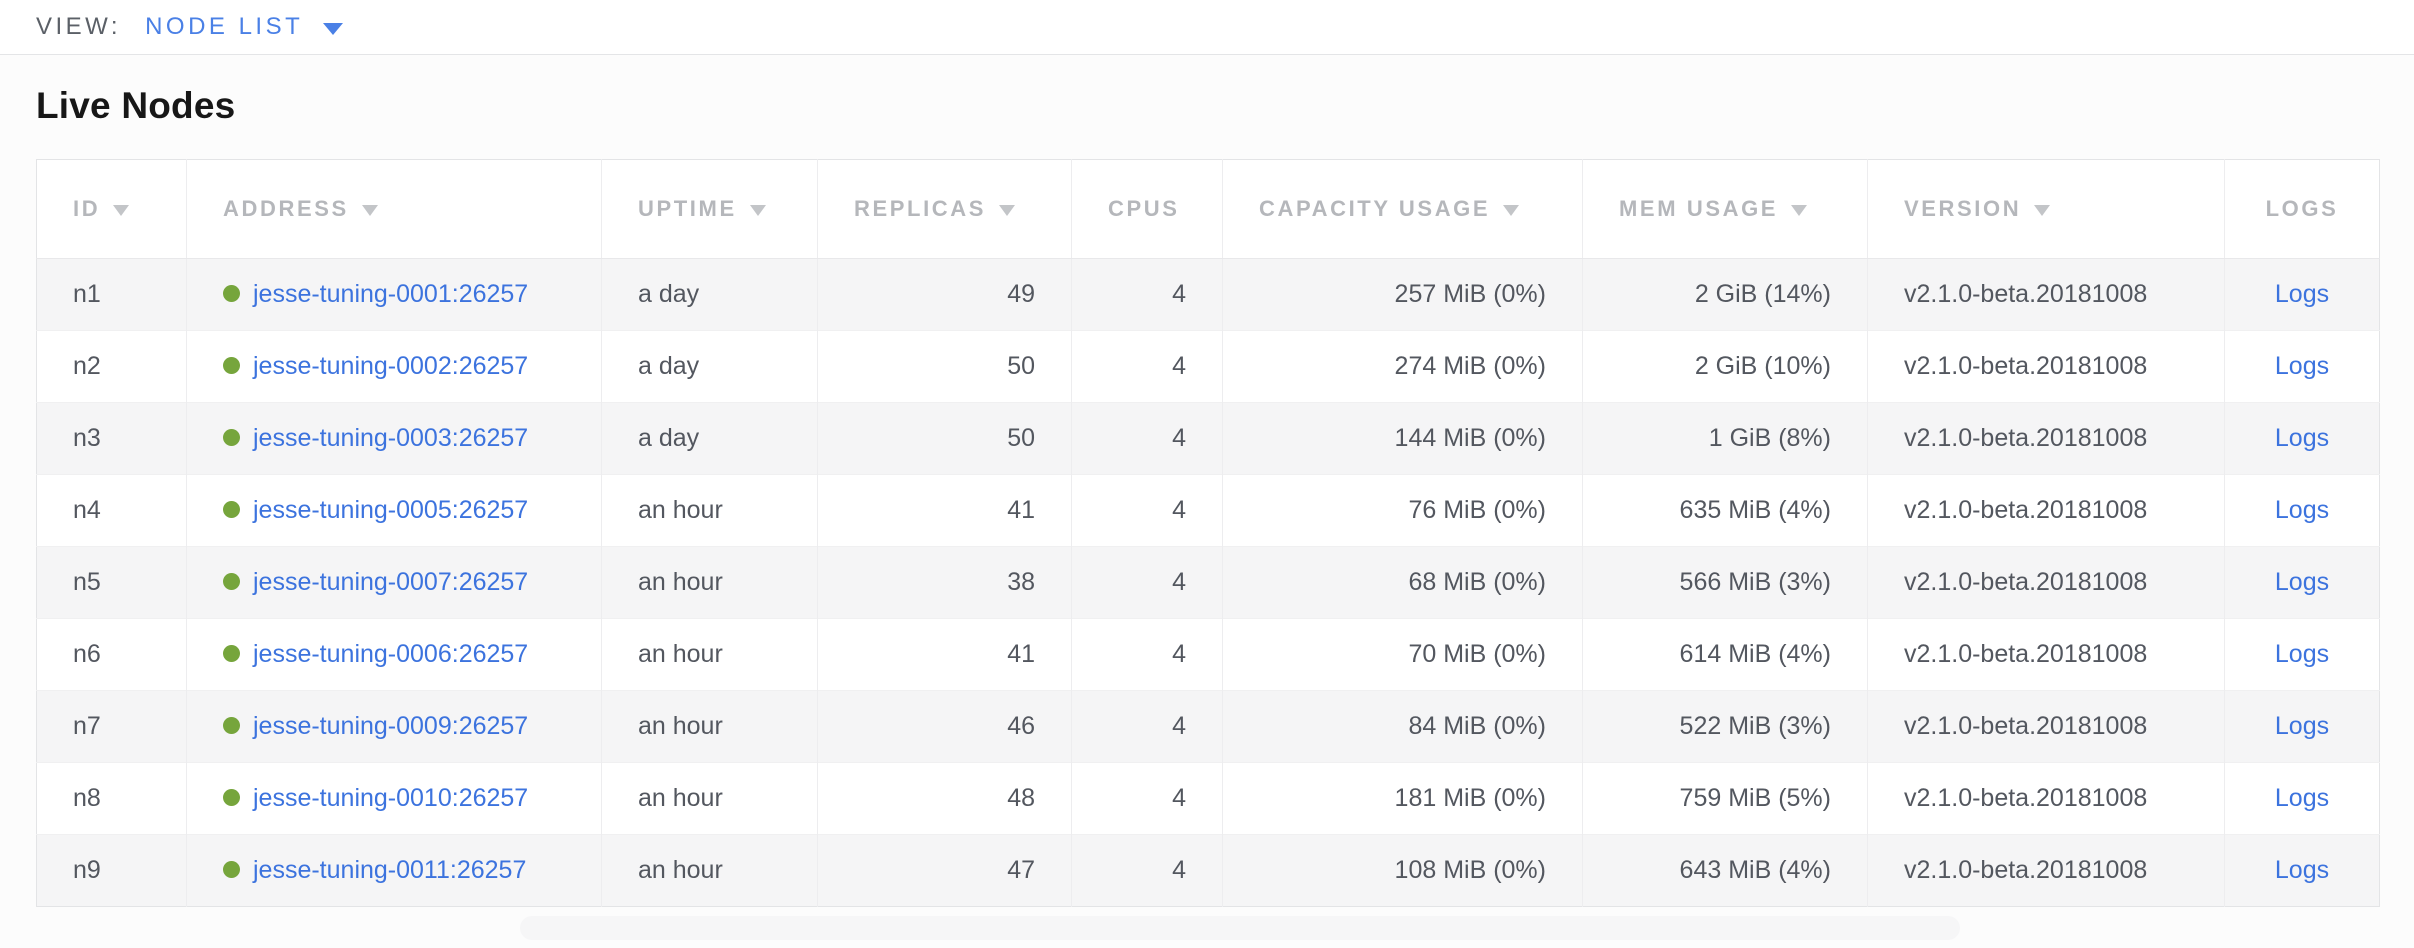 The image size is (2414, 948). What do you see at coordinates (1402, 654) in the screenshot?
I see `capacity-usage-cell: 70 MiB (0%)` at bounding box center [1402, 654].